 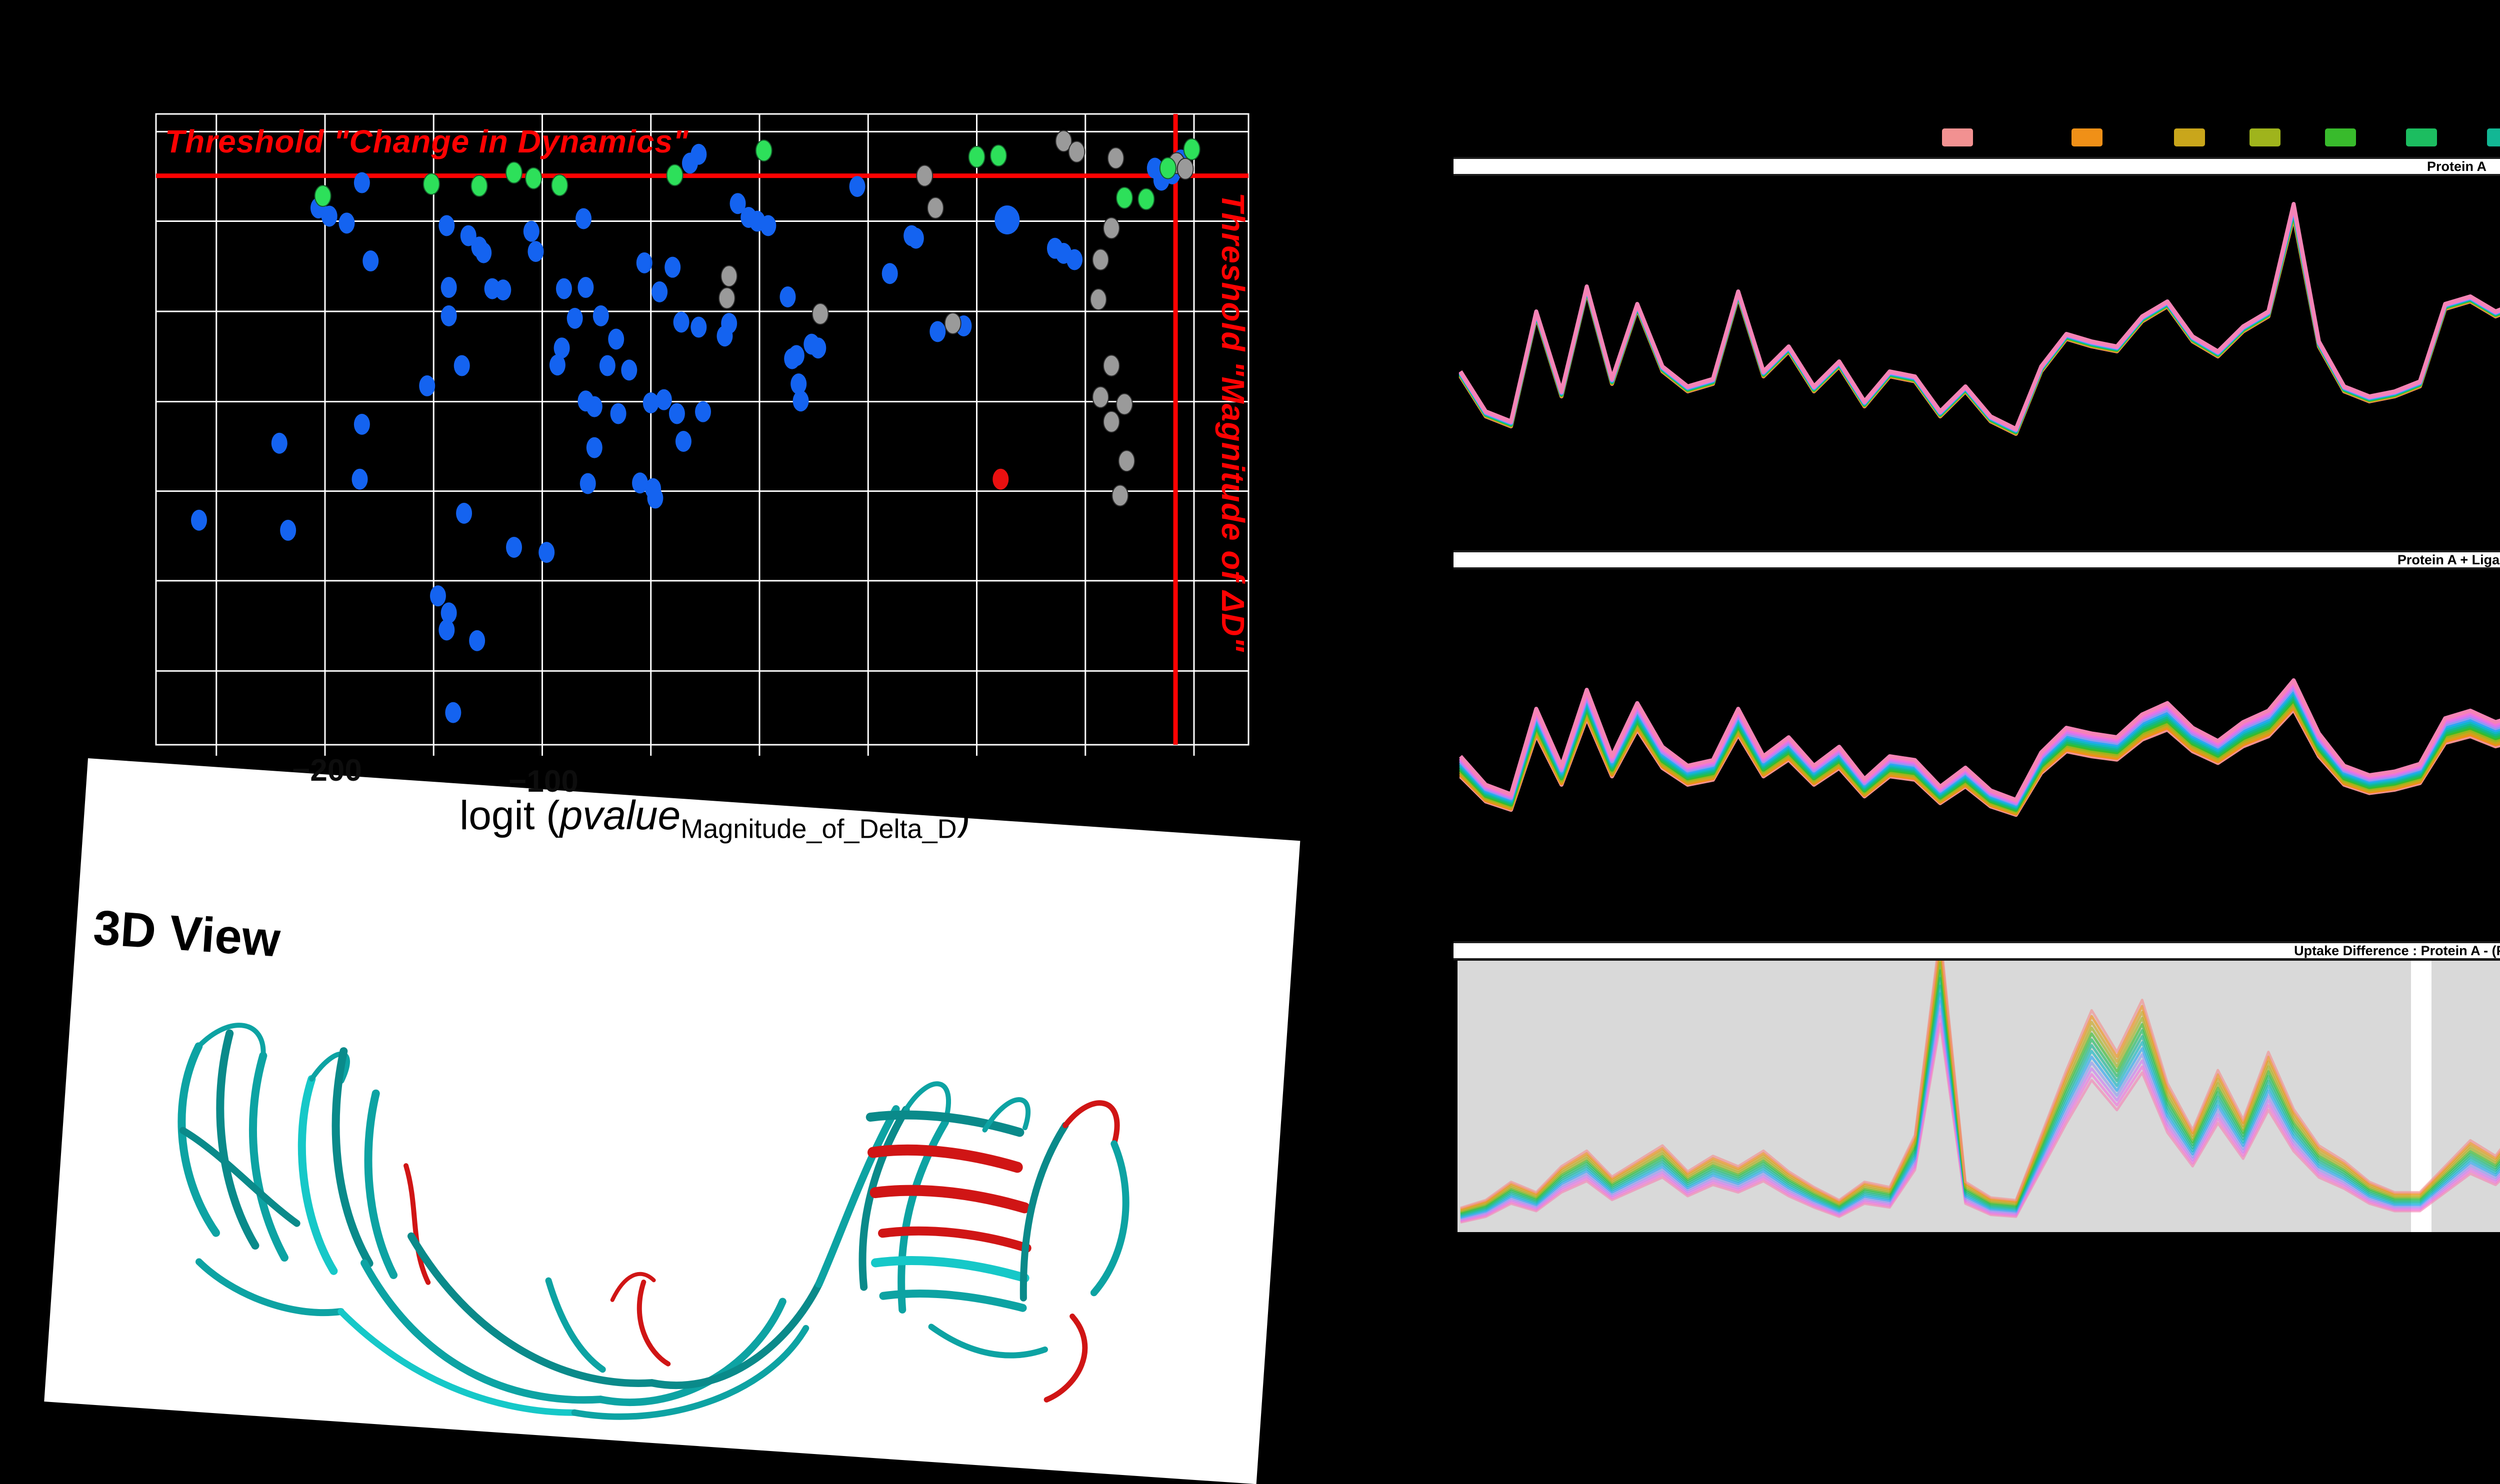 I want to click on uptake-chart-protein-a, so click(x=1979, y=362).